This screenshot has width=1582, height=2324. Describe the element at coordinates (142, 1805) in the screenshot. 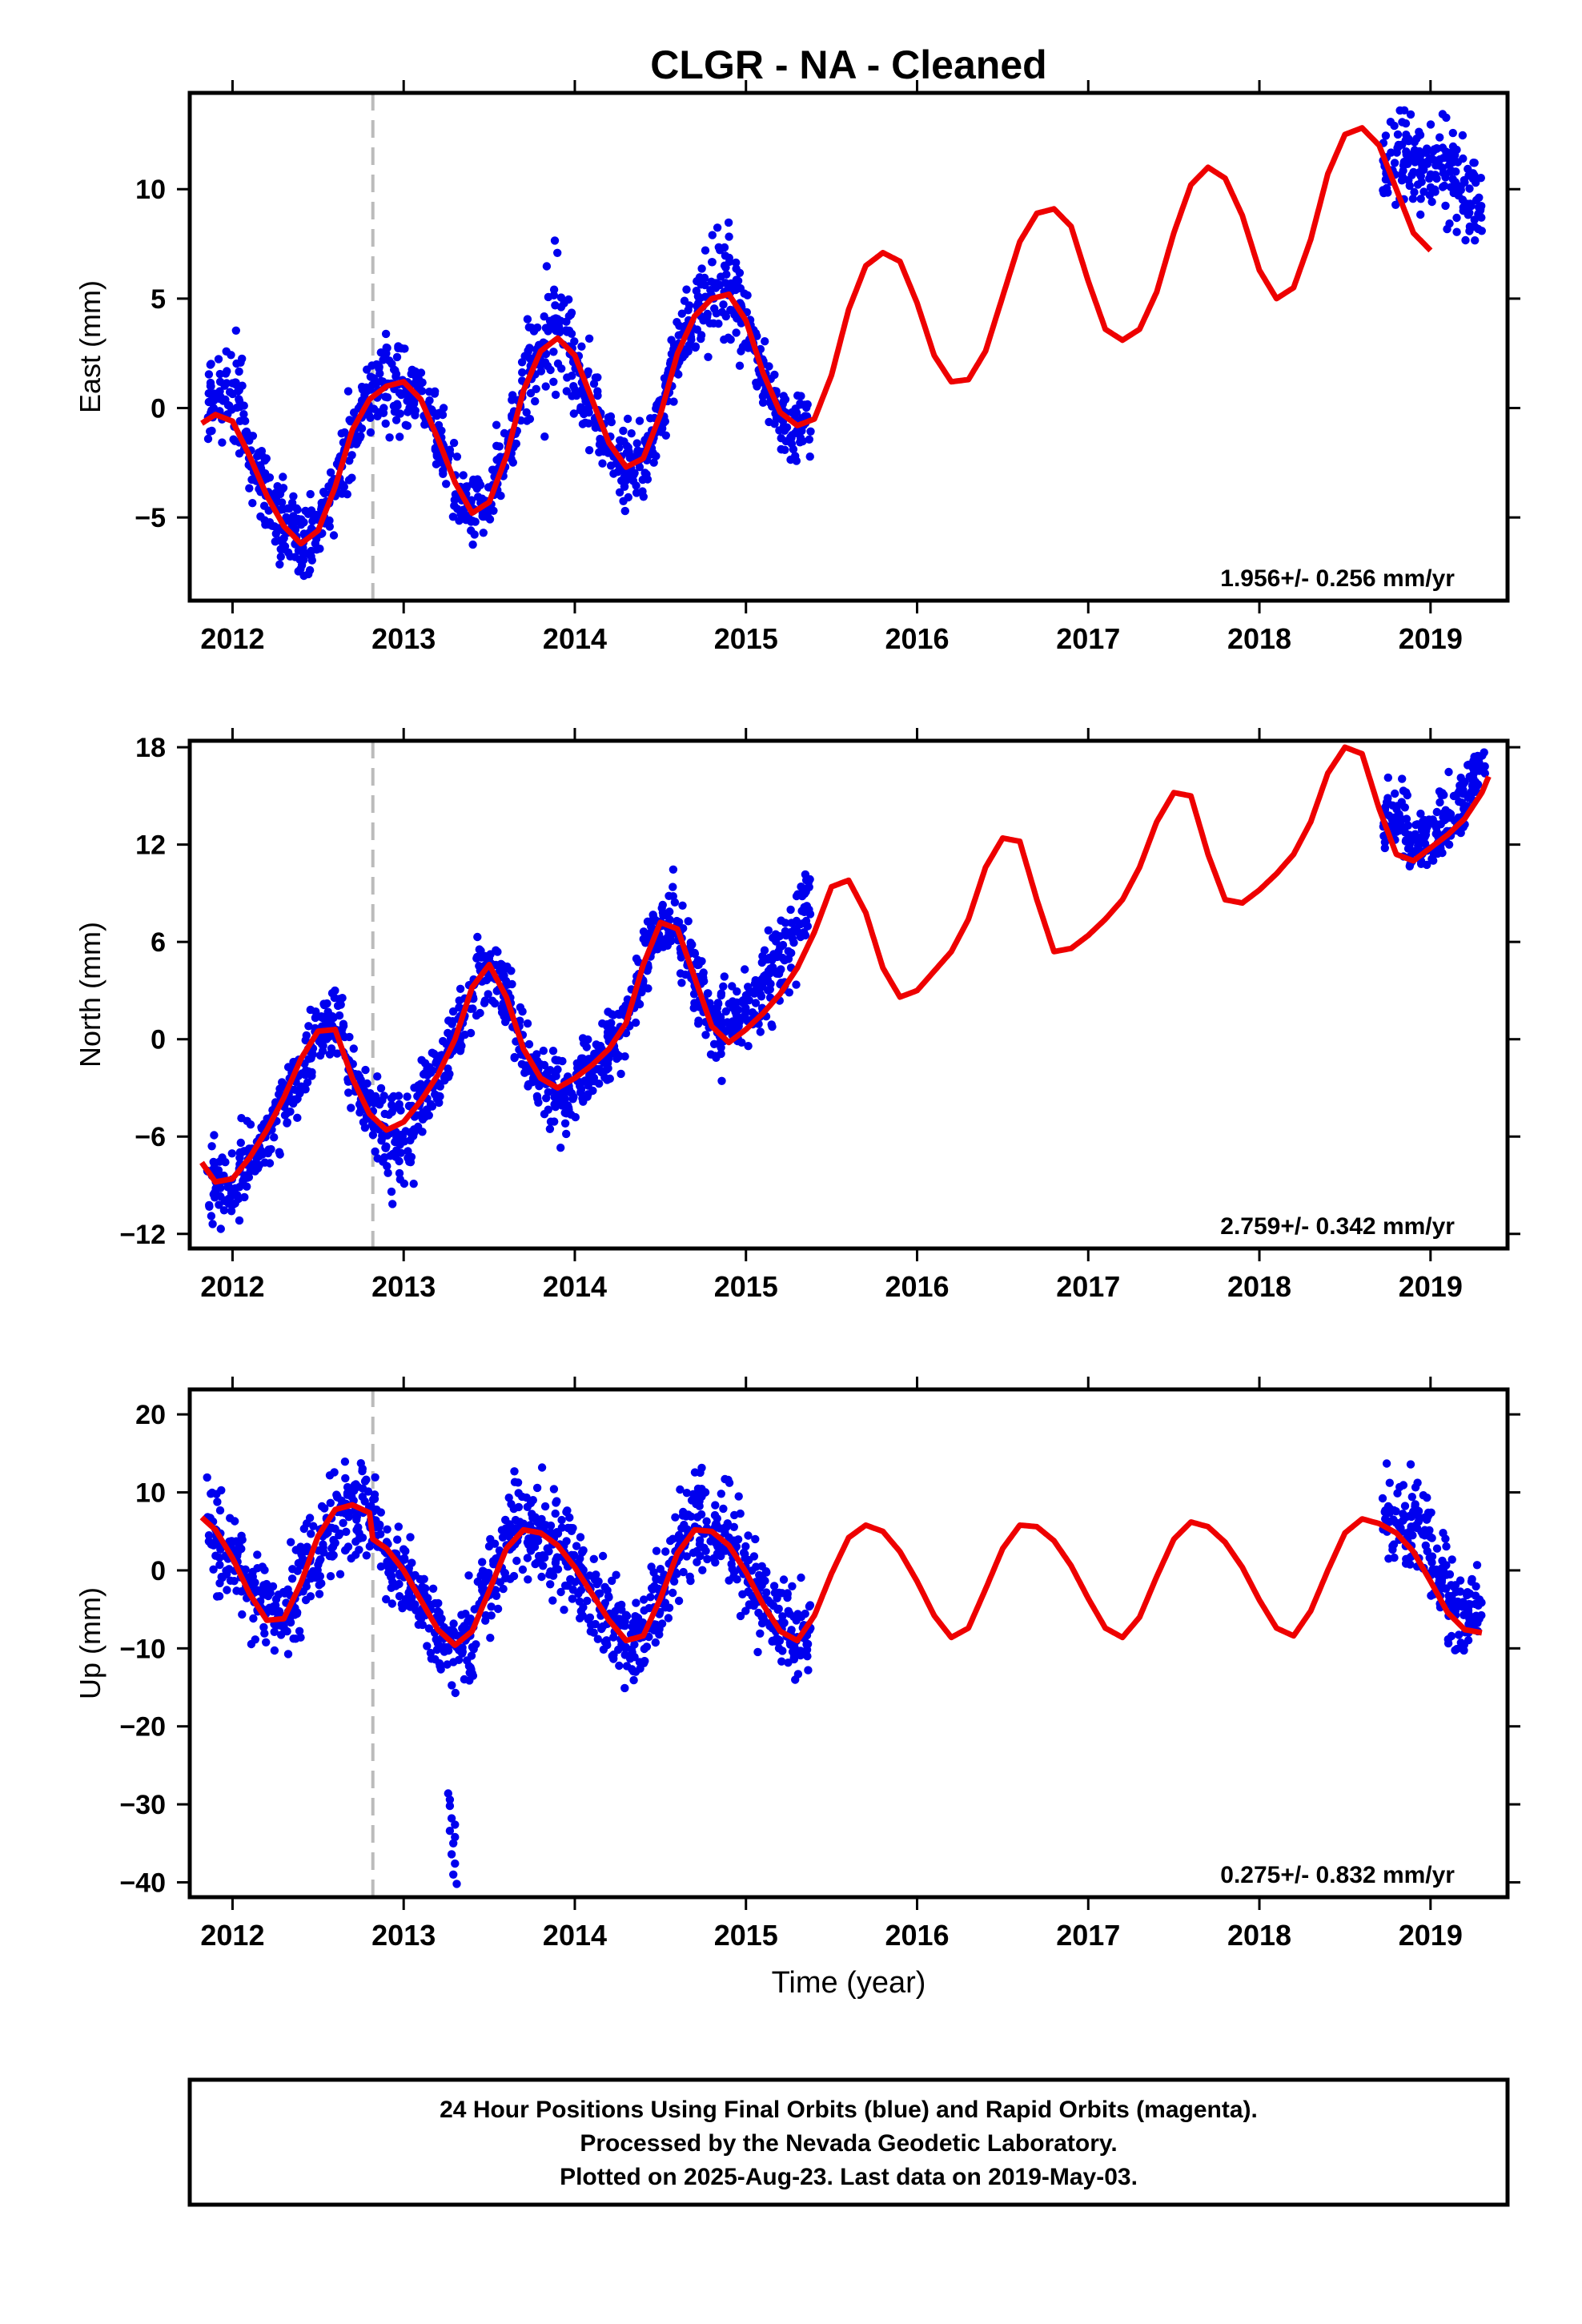

I see `y-tick-label: −30` at that location.